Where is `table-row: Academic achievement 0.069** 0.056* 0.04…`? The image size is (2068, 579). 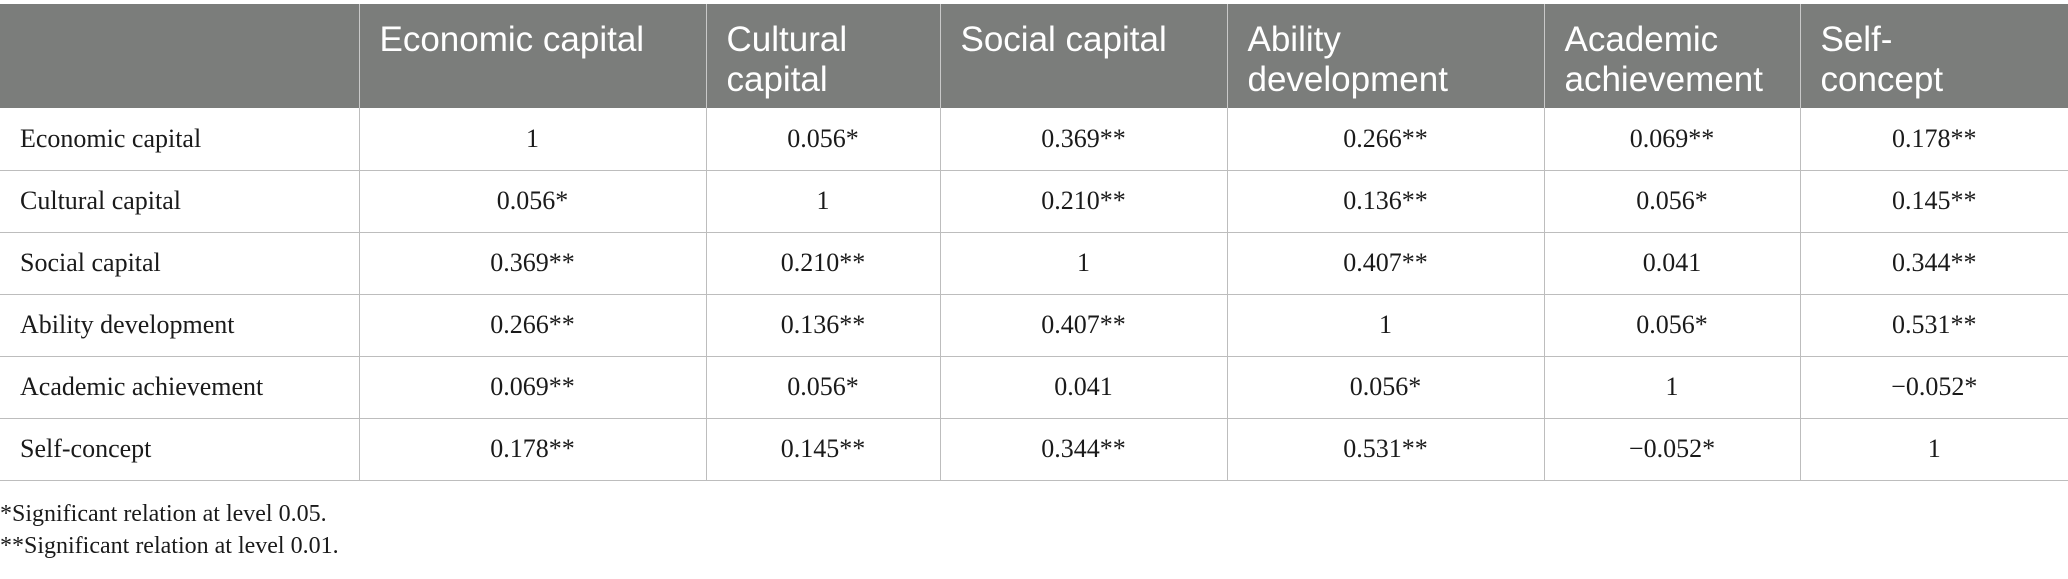
table-row: Academic achievement 0.069** 0.056* 0.04… is located at coordinates (1034, 387).